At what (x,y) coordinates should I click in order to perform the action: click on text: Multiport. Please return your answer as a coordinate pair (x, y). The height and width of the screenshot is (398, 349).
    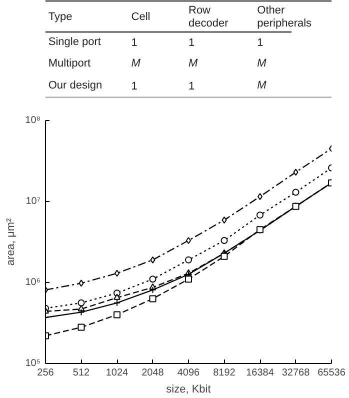
    Looking at the image, I should click on (69, 64).